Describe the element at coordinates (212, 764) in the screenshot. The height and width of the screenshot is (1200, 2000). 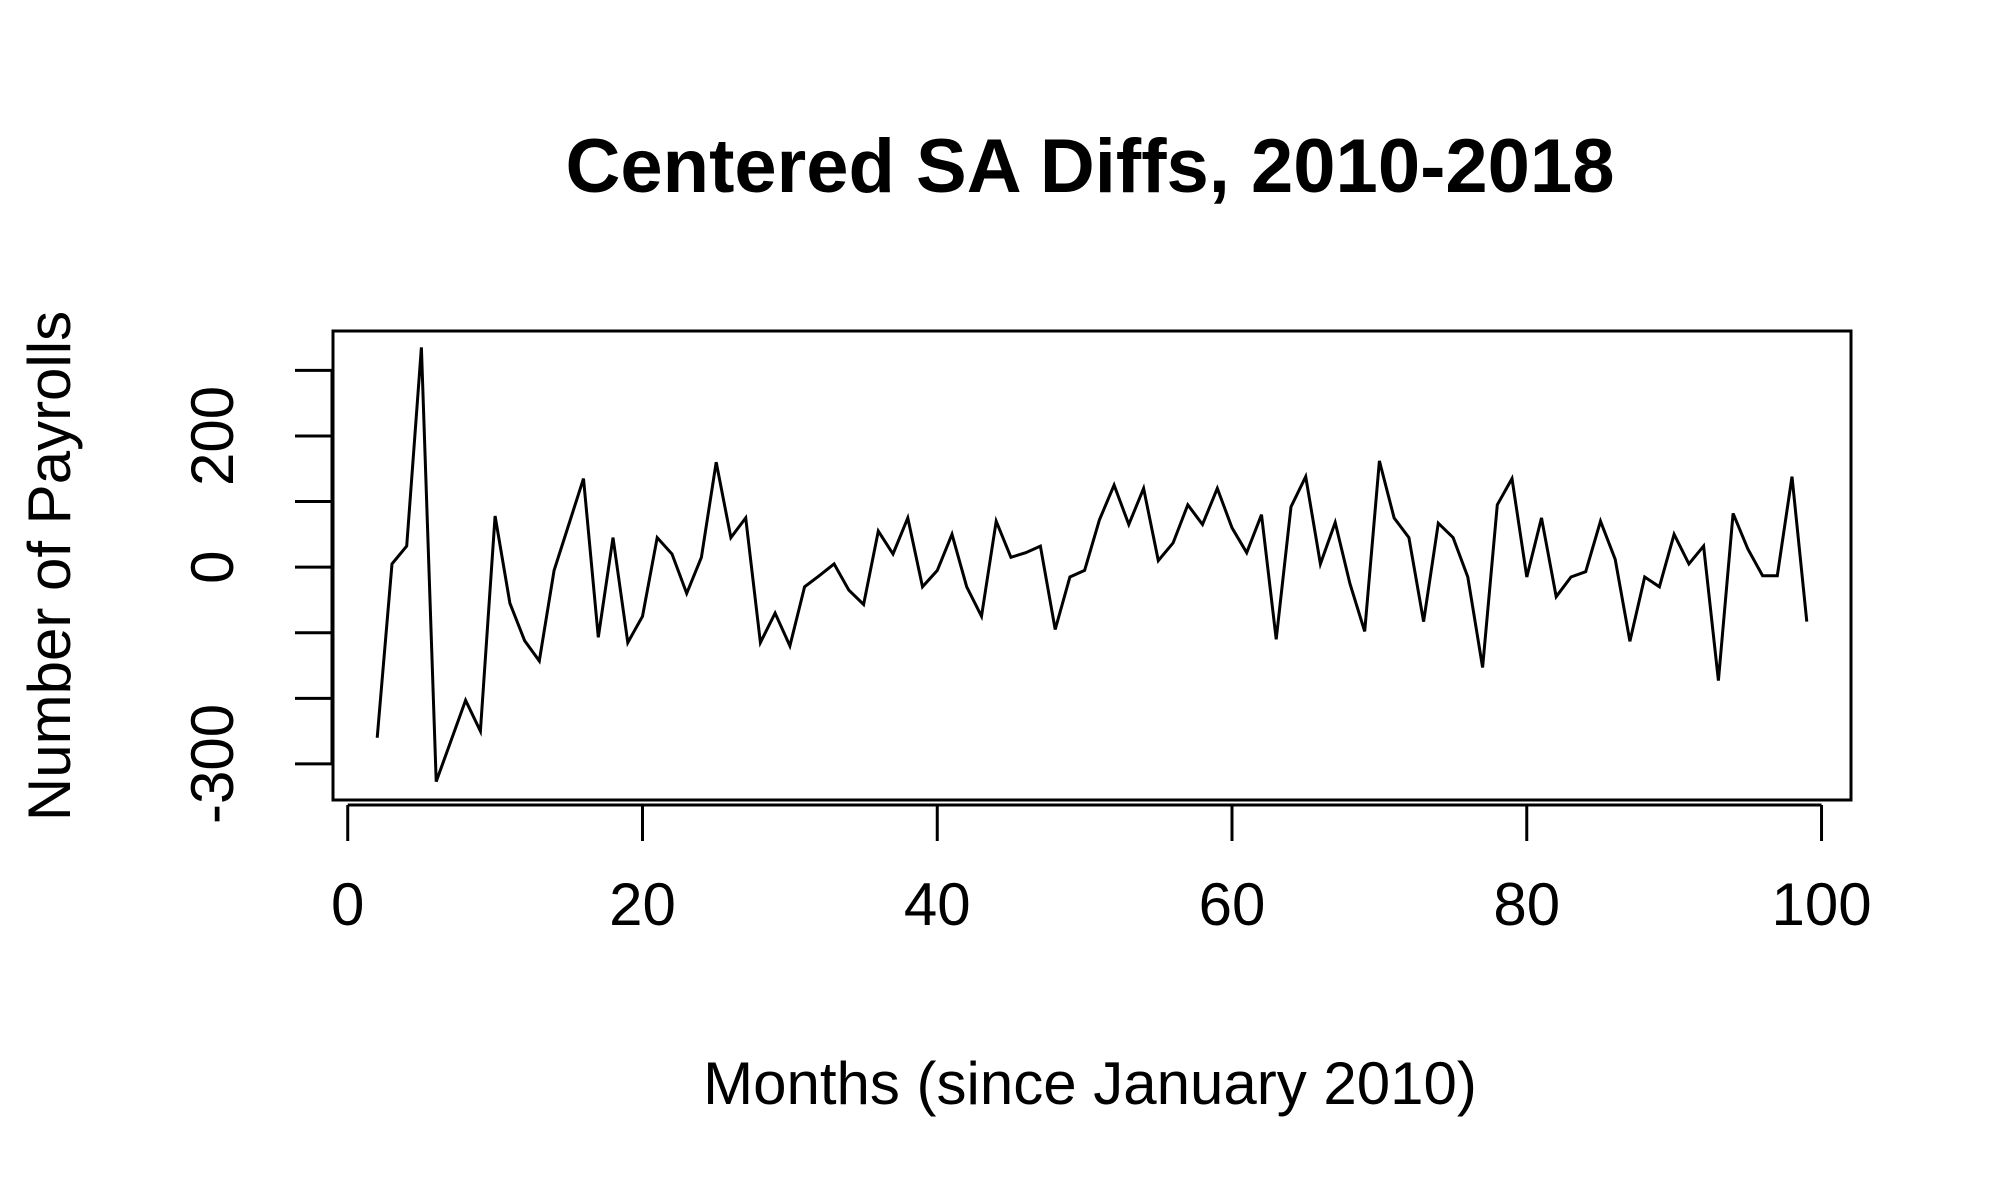
I see `y-tick-label: -300` at that location.